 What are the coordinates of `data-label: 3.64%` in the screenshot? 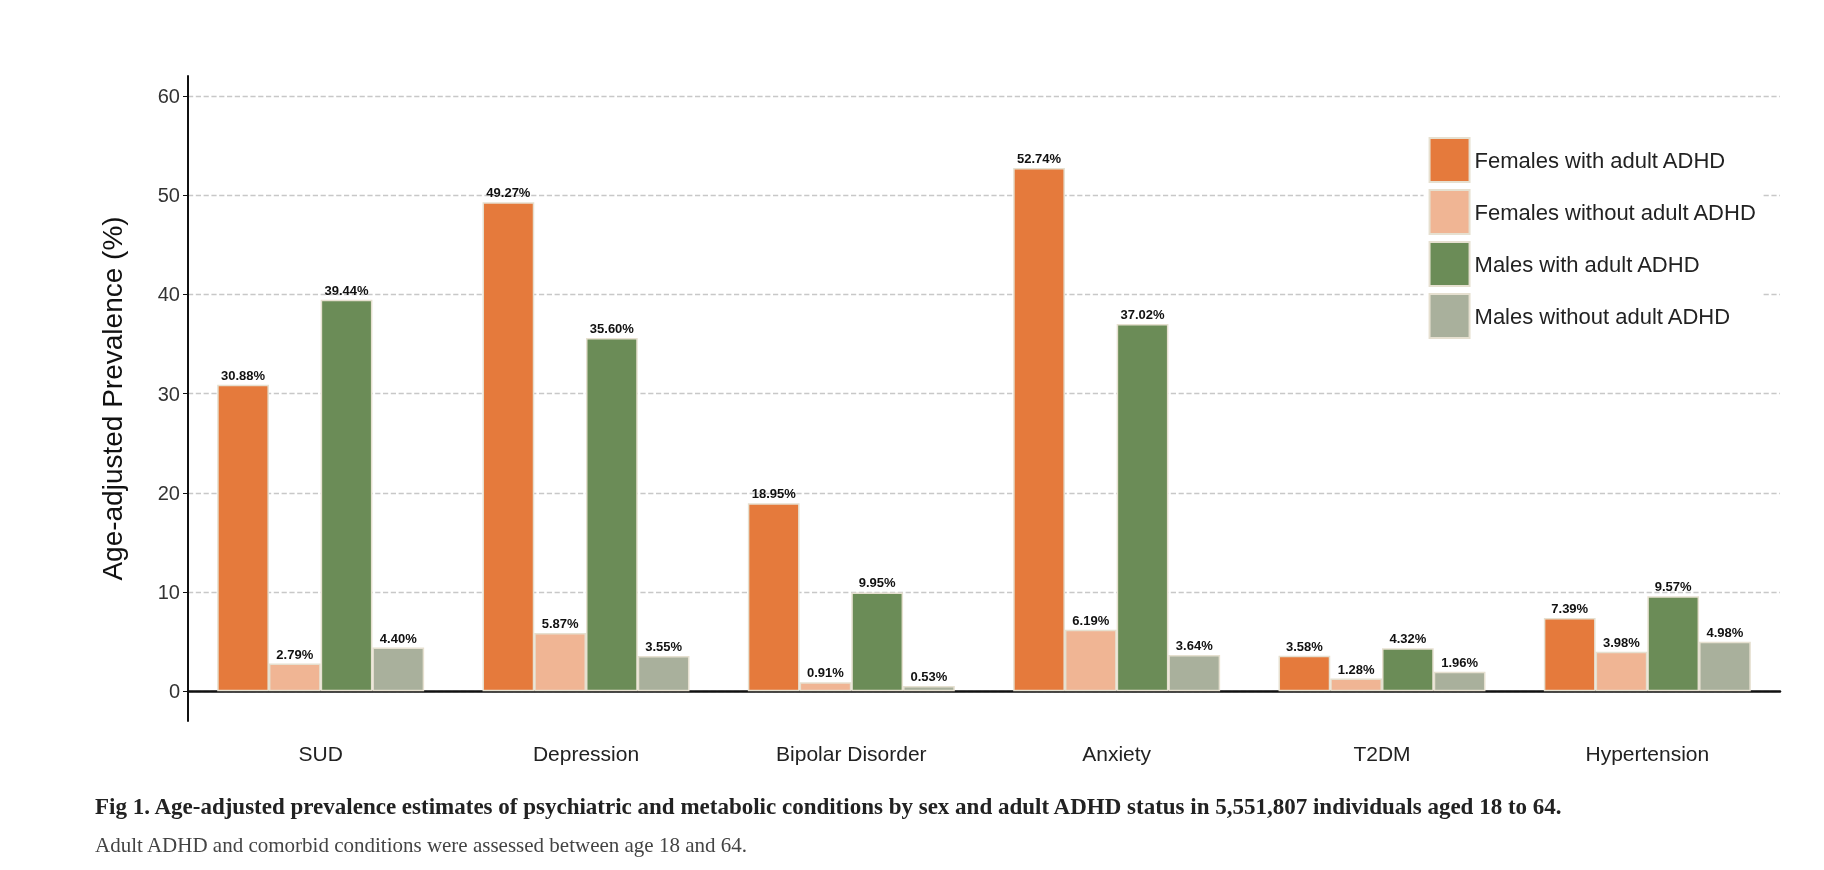 It's located at (1194, 646).